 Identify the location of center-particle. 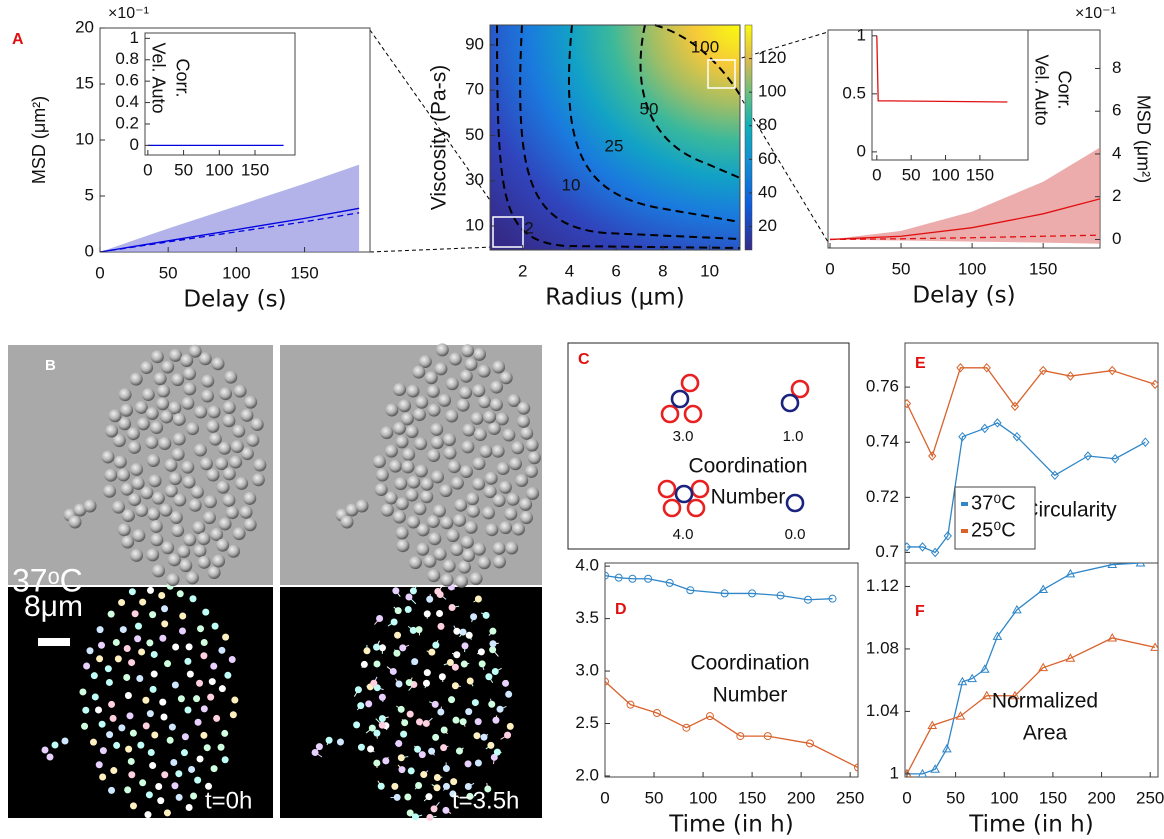
(795, 503).